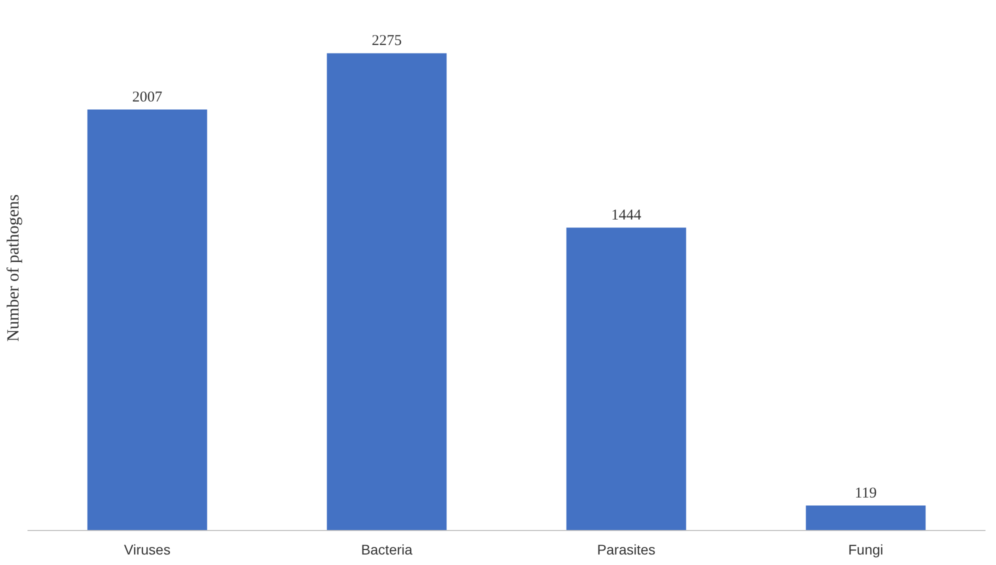  I want to click on data-label: 2007, so click(147, 97).